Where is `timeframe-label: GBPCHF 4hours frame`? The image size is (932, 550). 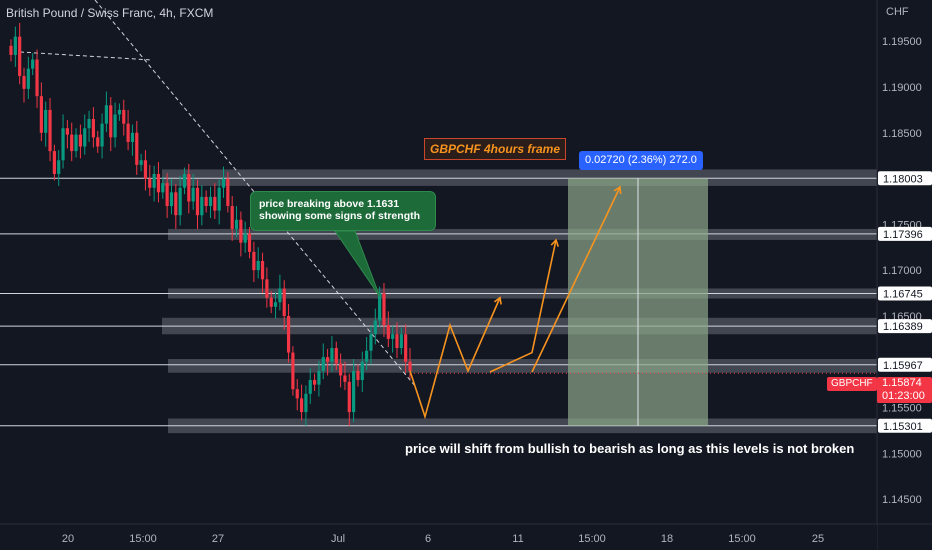 timeframe-label: GBPCHF 4hours frame is located at coordinates (495, 149).